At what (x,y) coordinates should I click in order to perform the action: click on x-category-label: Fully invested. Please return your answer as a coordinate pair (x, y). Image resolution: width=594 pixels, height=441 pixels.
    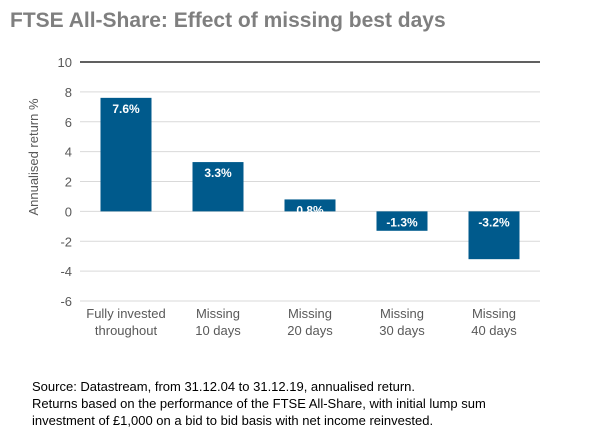
    Looking at the image, I should click on (125, 313).